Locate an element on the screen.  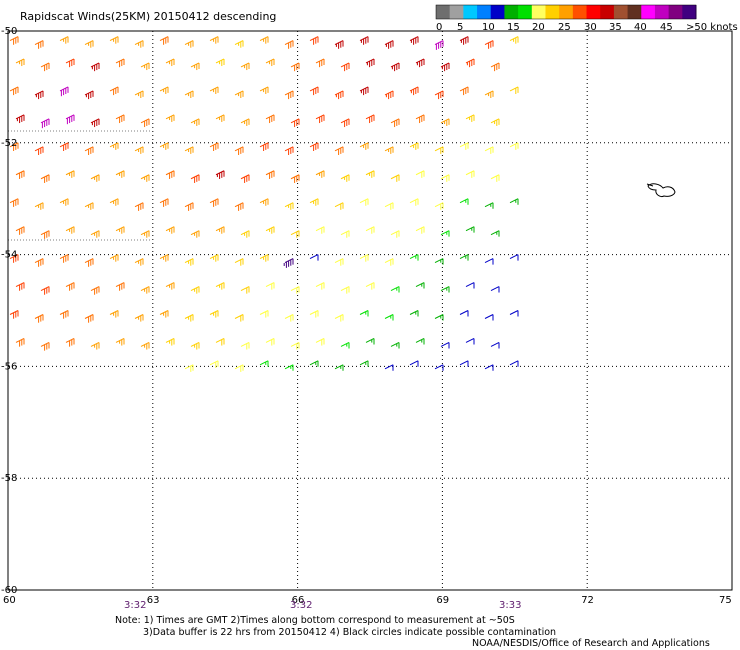
latitude-label: -56 is located at coordinates (9, 366).